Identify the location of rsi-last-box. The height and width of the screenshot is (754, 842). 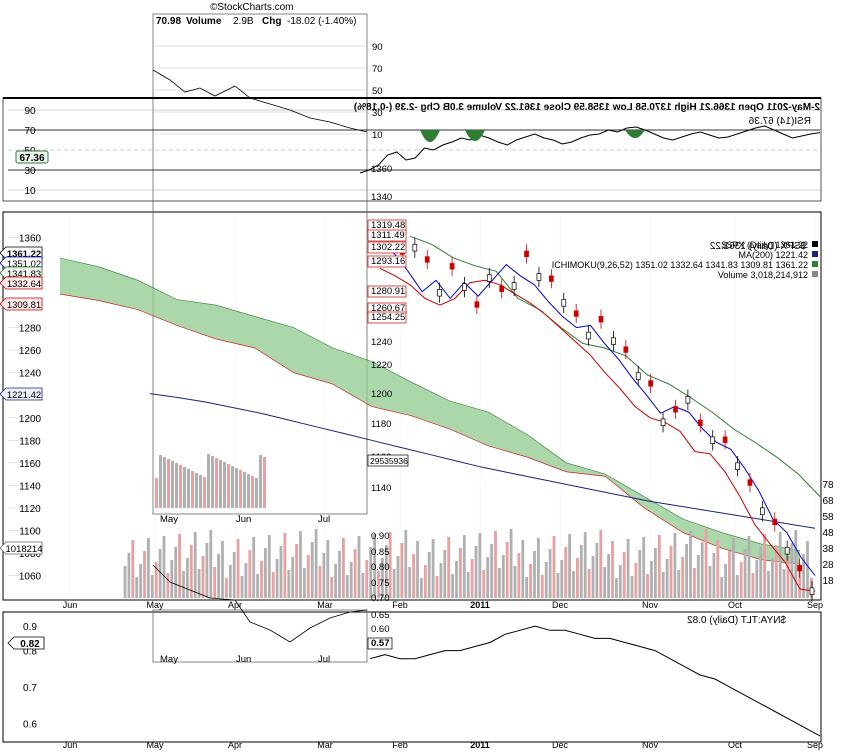
(32, 157).